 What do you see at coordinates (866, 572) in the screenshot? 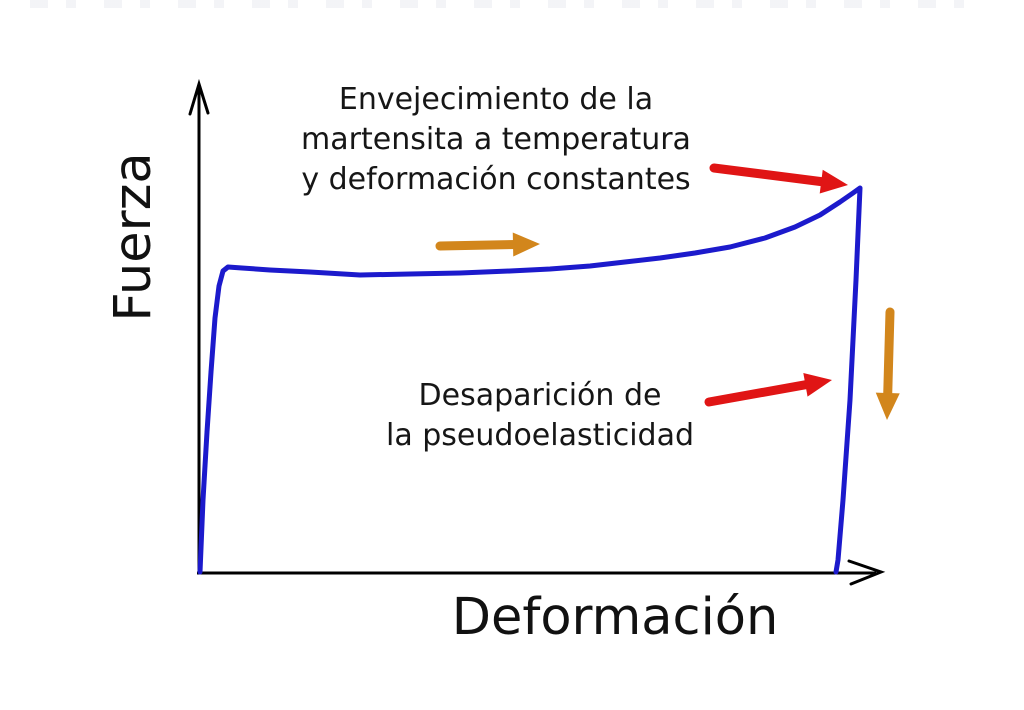
I see `x-axis-arrowhead-icon` at bounding box center [866, 572].